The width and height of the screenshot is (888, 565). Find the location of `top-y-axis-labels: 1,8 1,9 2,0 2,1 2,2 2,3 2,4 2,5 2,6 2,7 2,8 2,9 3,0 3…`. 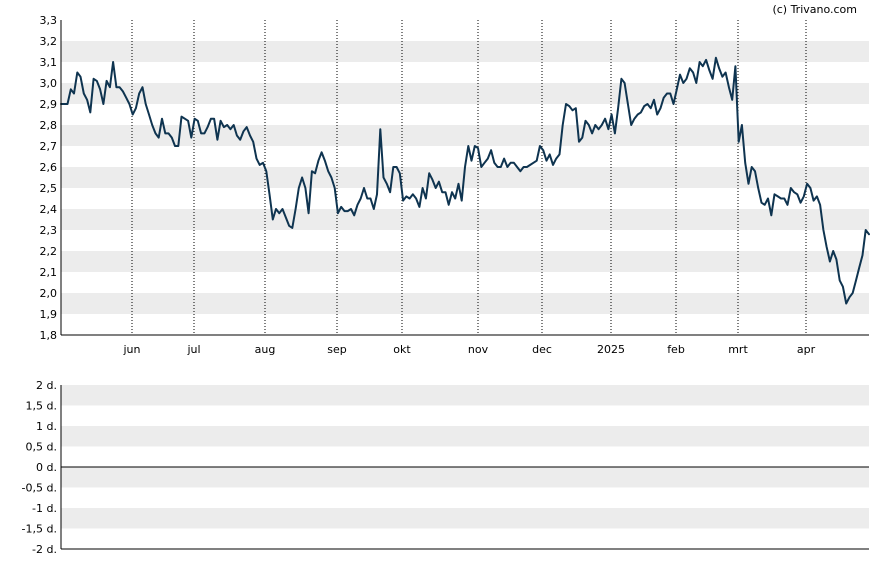

top-y-axis-labels: 1,8 1,9 2,0 2,1 2,2 2,3 2,4 2,5 2,6 2,7 2,8 2,9 3,0 3… is located at coordinates (49, 178).